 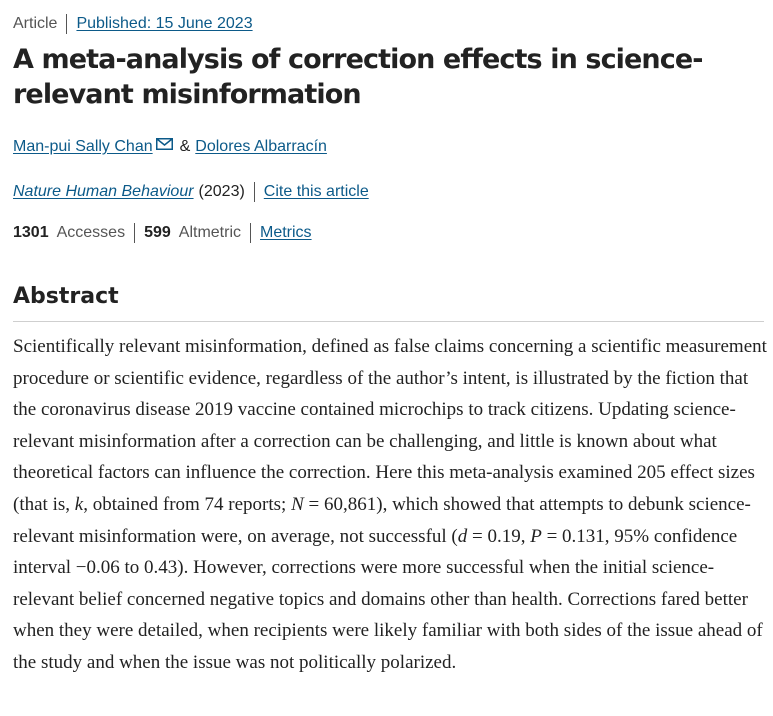 What do you see at coordinates (316, 191) in the screenshot?
I see `cite-article-link: Cite this article` at bounding box center [316, 191].